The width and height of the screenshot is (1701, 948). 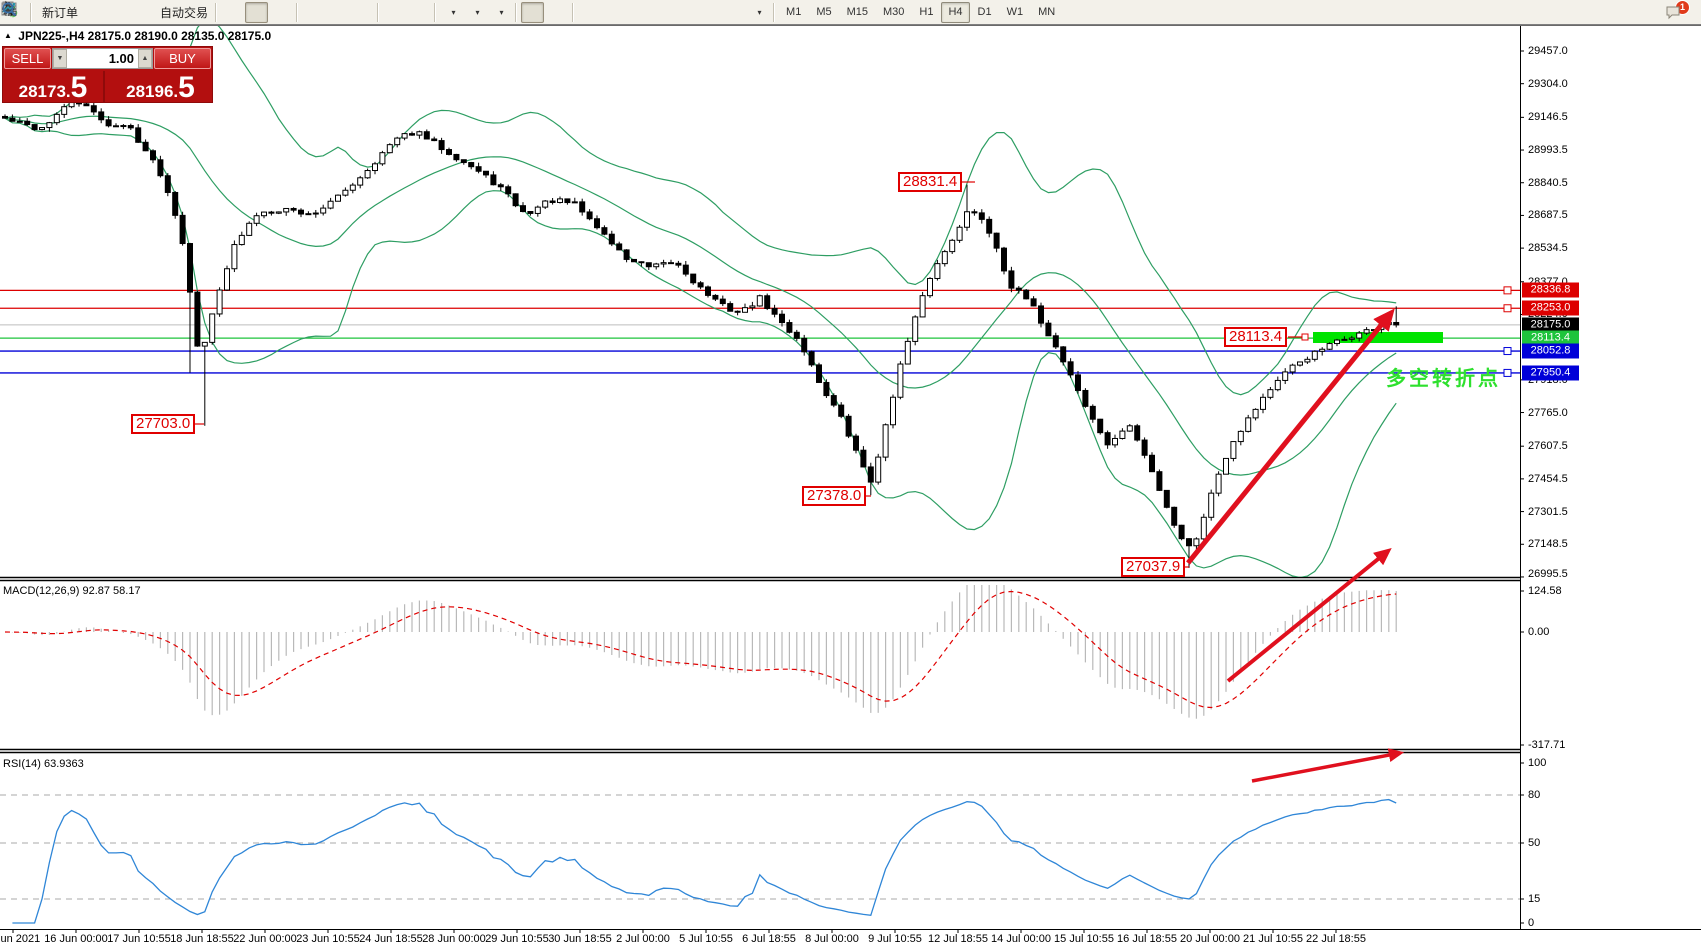 I want to click on text-icon: A, so click(x=363, y=12).